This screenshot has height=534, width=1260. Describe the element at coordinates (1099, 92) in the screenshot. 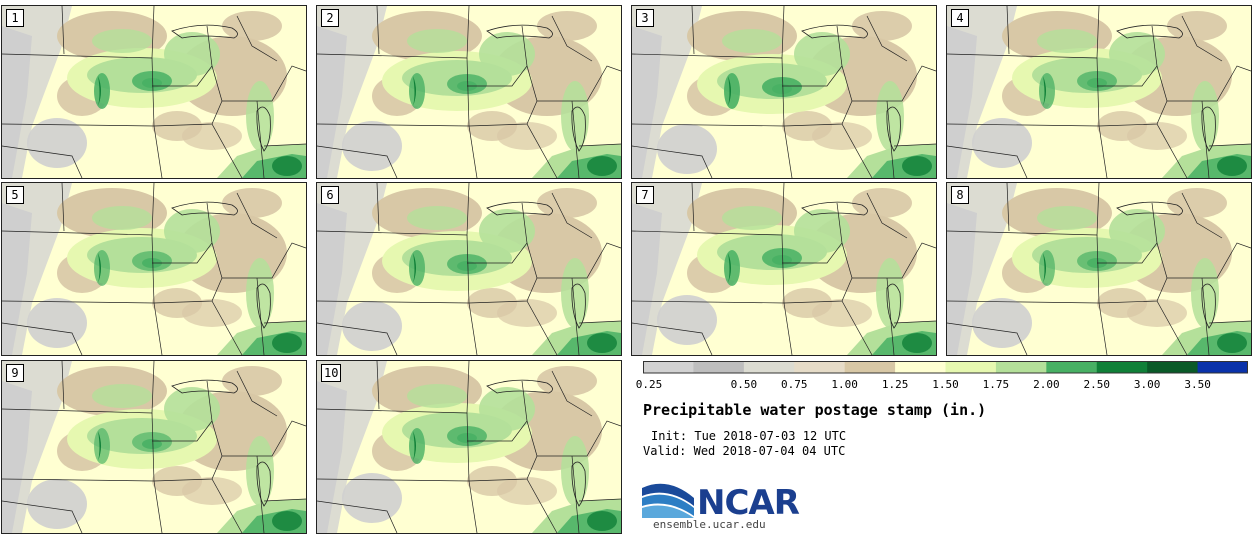

I see `member-panel-4: 4` at that location.